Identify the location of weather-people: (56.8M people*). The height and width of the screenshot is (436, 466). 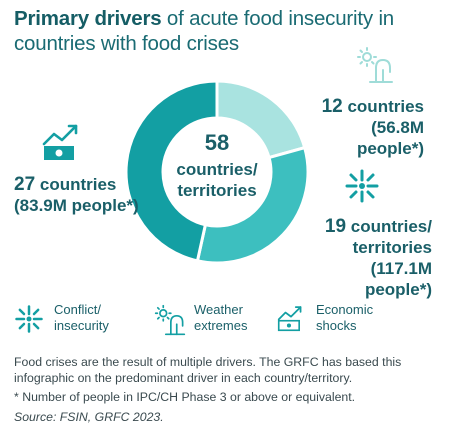
(390, 138).